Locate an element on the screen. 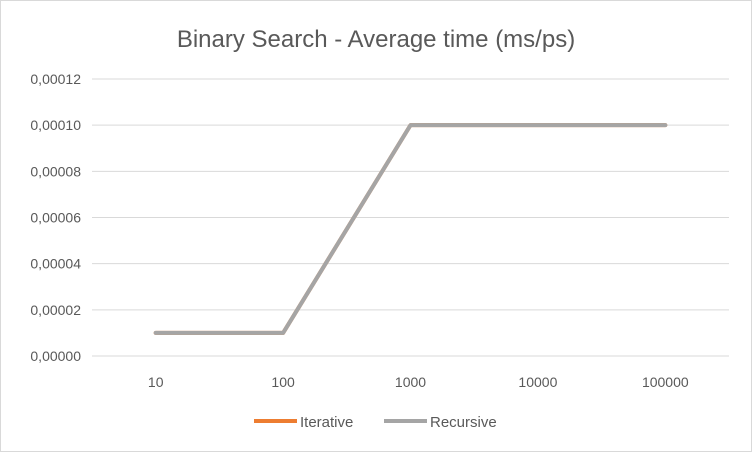  x-tick-label: 100000 is located at coordinates (665, 382).